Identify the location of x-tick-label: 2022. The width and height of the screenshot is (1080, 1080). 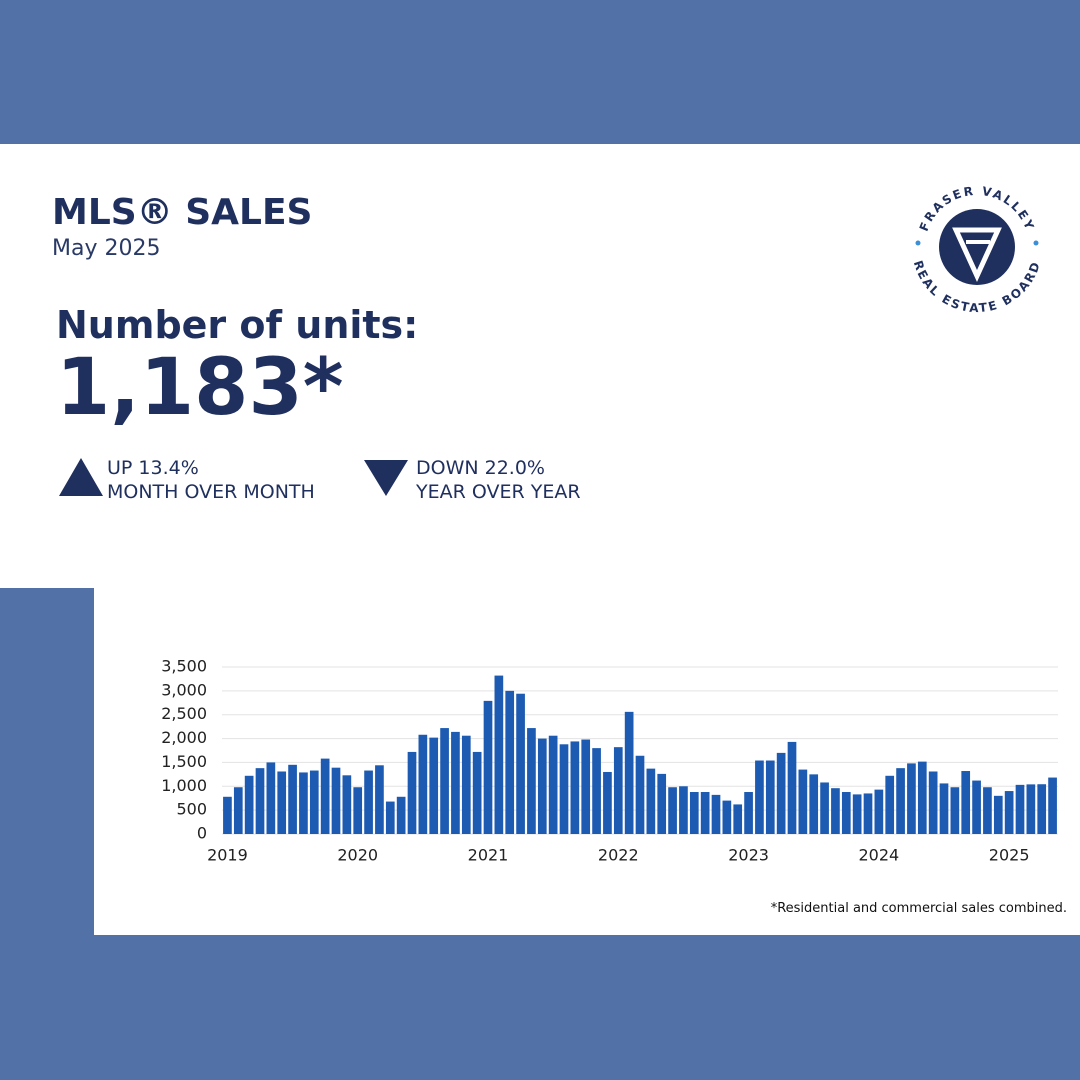
(618, 855).